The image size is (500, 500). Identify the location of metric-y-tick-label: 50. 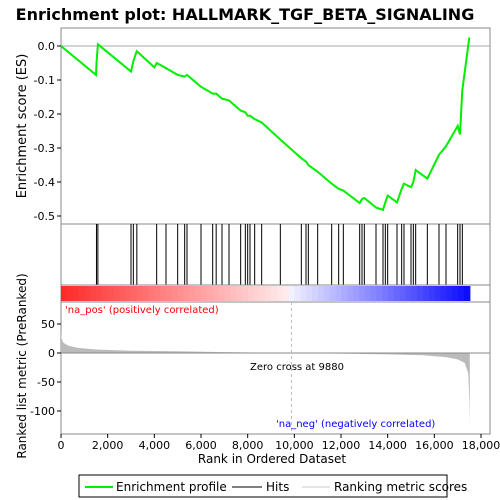
(48, 324).